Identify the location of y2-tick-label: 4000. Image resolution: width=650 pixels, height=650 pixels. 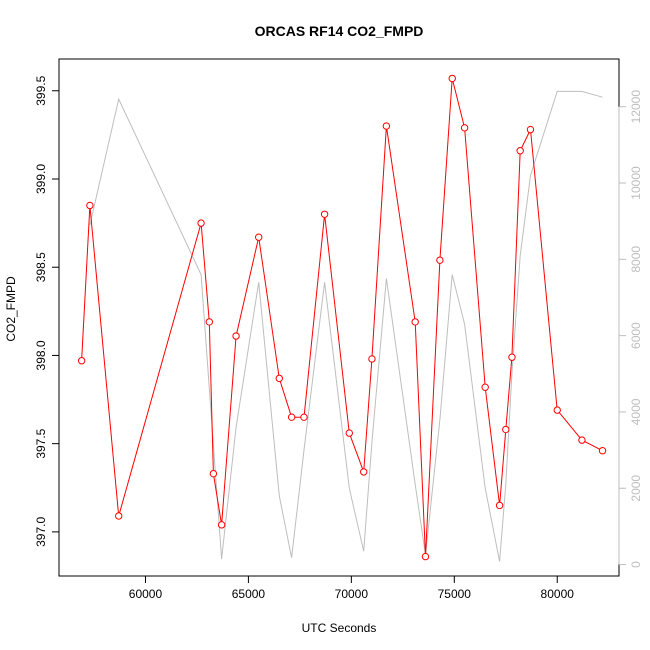
(636, 411).